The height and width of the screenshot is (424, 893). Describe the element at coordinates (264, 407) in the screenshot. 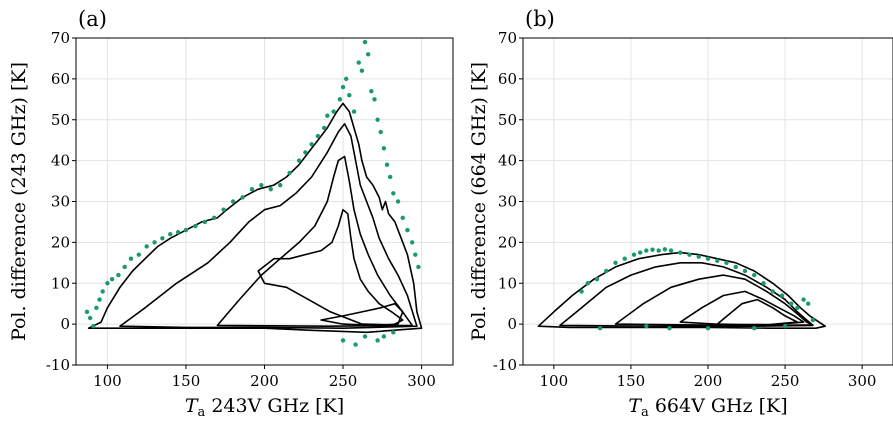

I see `x-axis-label: Ta 243V GHz [K]` at that location.